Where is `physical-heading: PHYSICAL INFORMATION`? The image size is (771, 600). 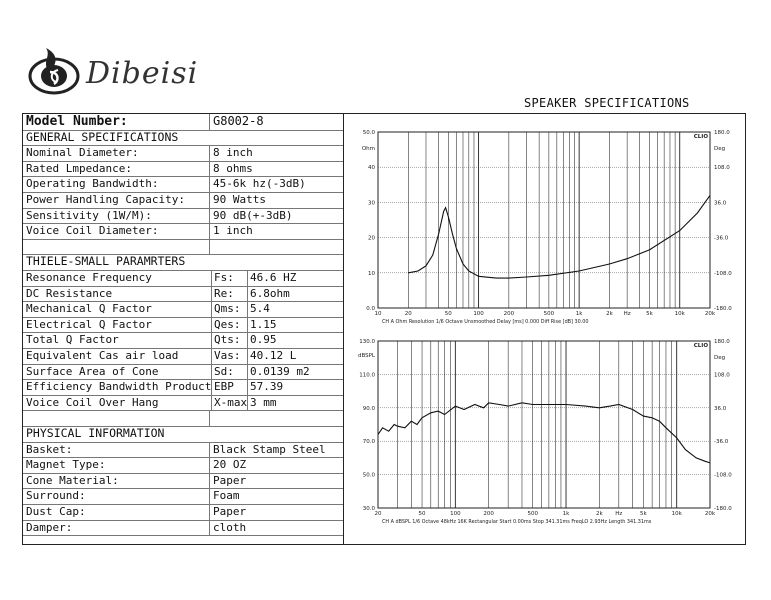 physical-heading: PHYSICAL INFORMATION is located at coordinates (95, 433).